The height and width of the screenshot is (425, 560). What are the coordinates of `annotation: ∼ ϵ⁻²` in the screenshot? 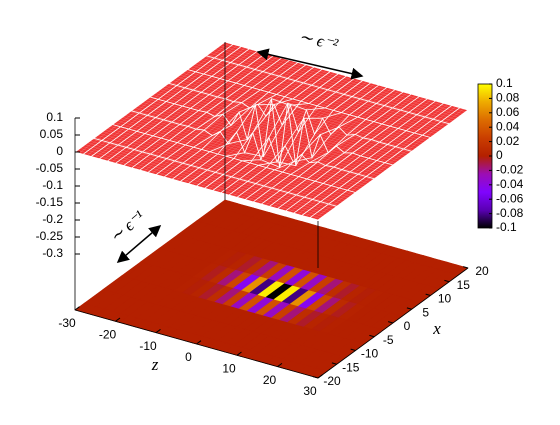 It's located at (319, 41).